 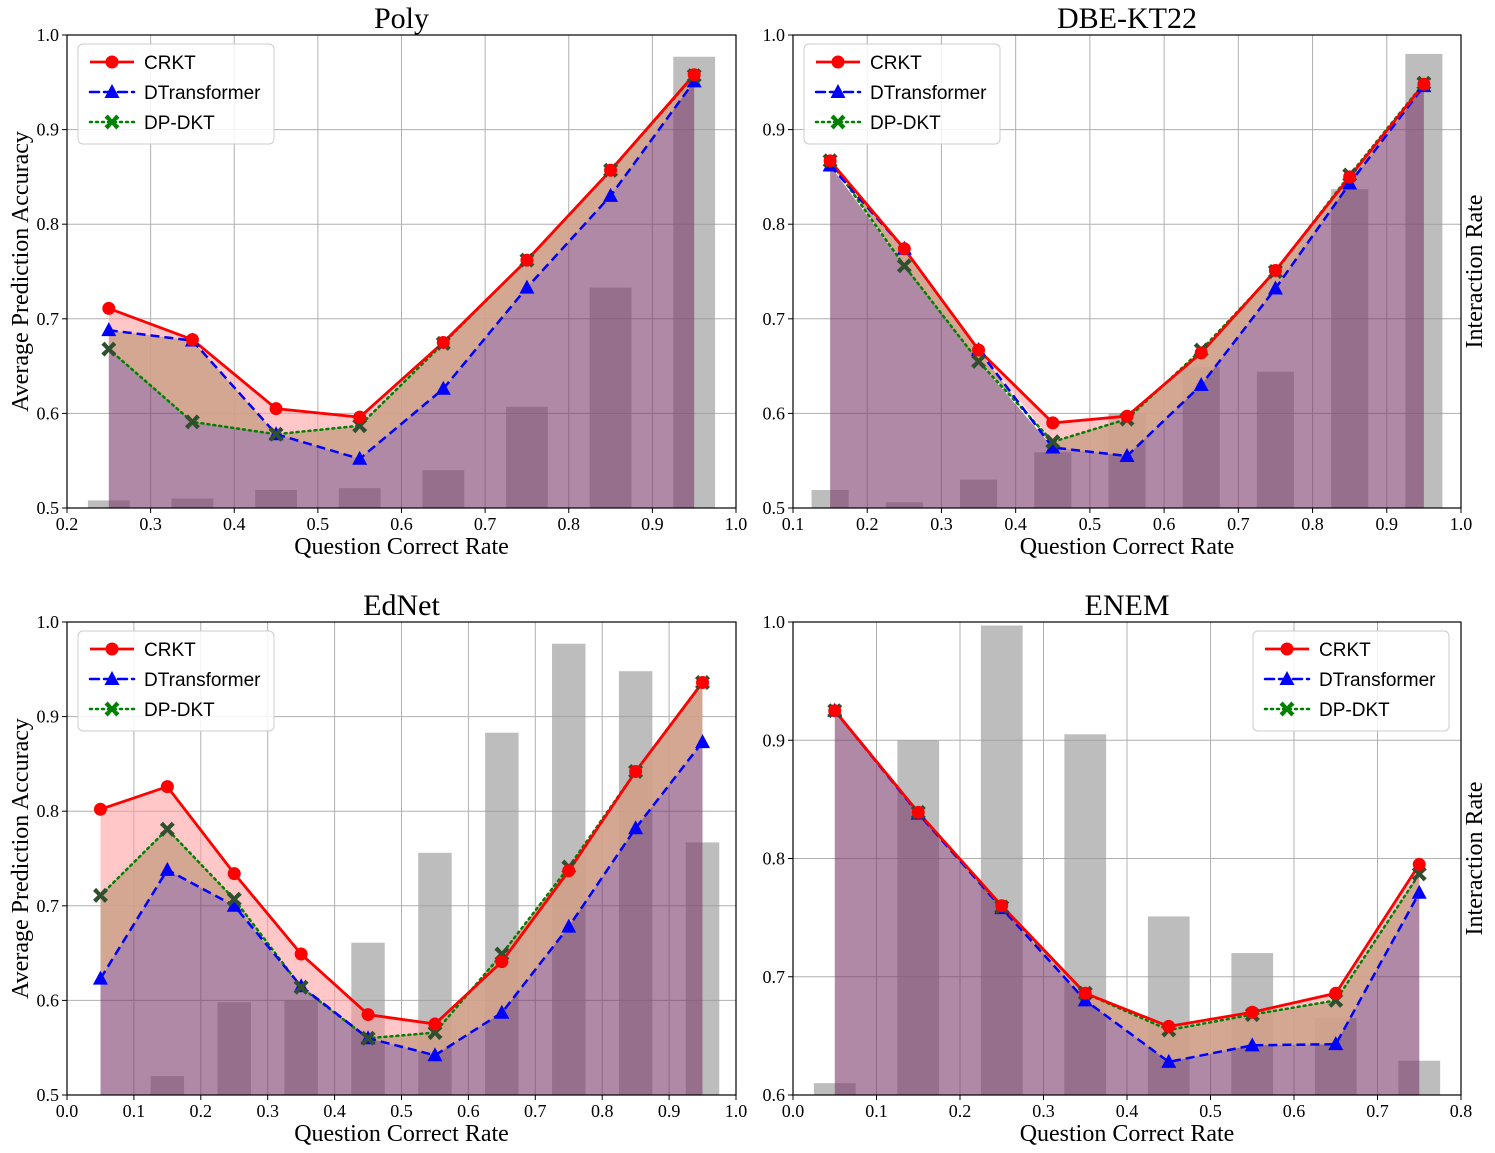 I want to click on x-tick-label: 0.9, so click(x=669, y=1111).